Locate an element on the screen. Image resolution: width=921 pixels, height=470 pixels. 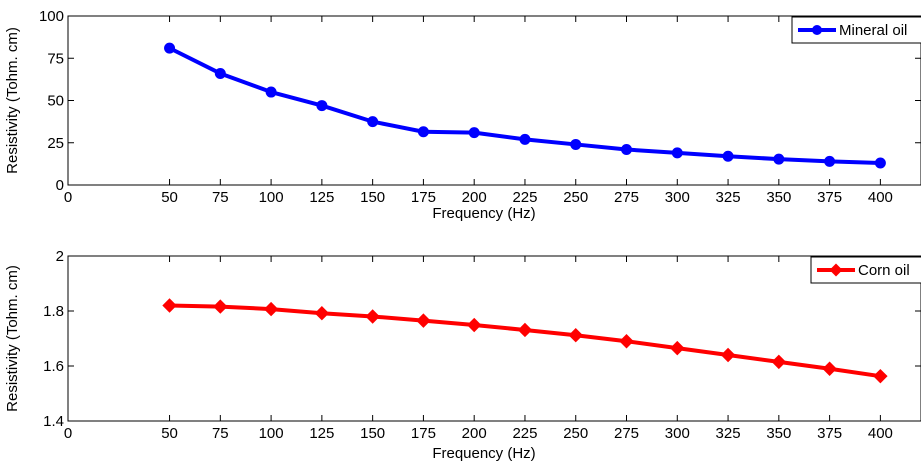
legend-label: Mineral oil is located at coordinates (873, 30).